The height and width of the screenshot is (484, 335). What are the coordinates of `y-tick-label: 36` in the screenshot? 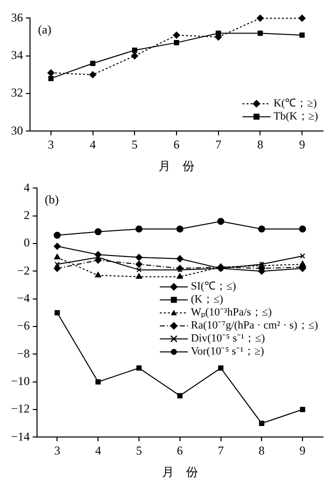 It's located at (17, 17).